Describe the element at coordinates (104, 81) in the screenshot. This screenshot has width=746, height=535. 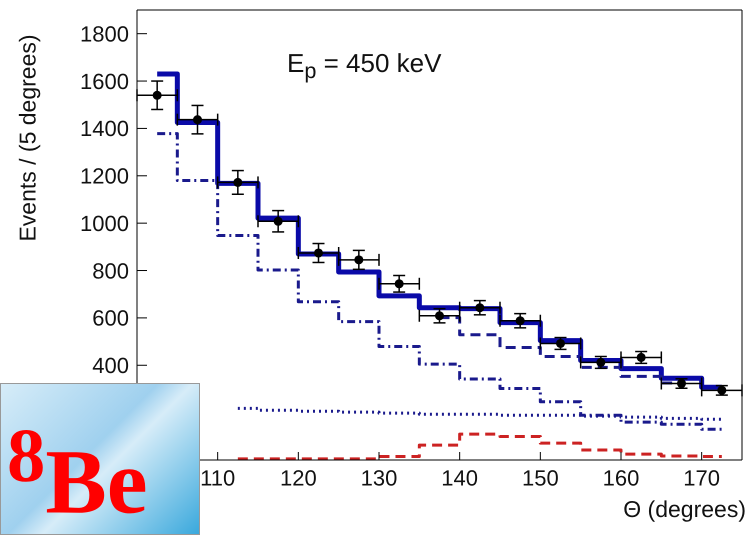
I see `y-tick-label: 1600` at that location.